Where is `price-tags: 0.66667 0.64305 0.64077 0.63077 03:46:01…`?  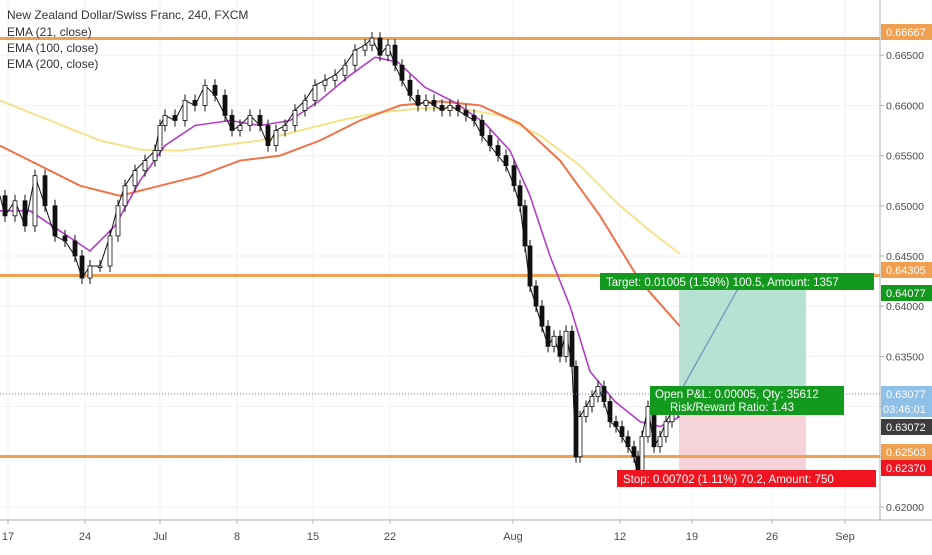
price-tags: 0.66667 0.64305 0.64077 0.63077 03:46:01… is located at coordinates (906, 250).